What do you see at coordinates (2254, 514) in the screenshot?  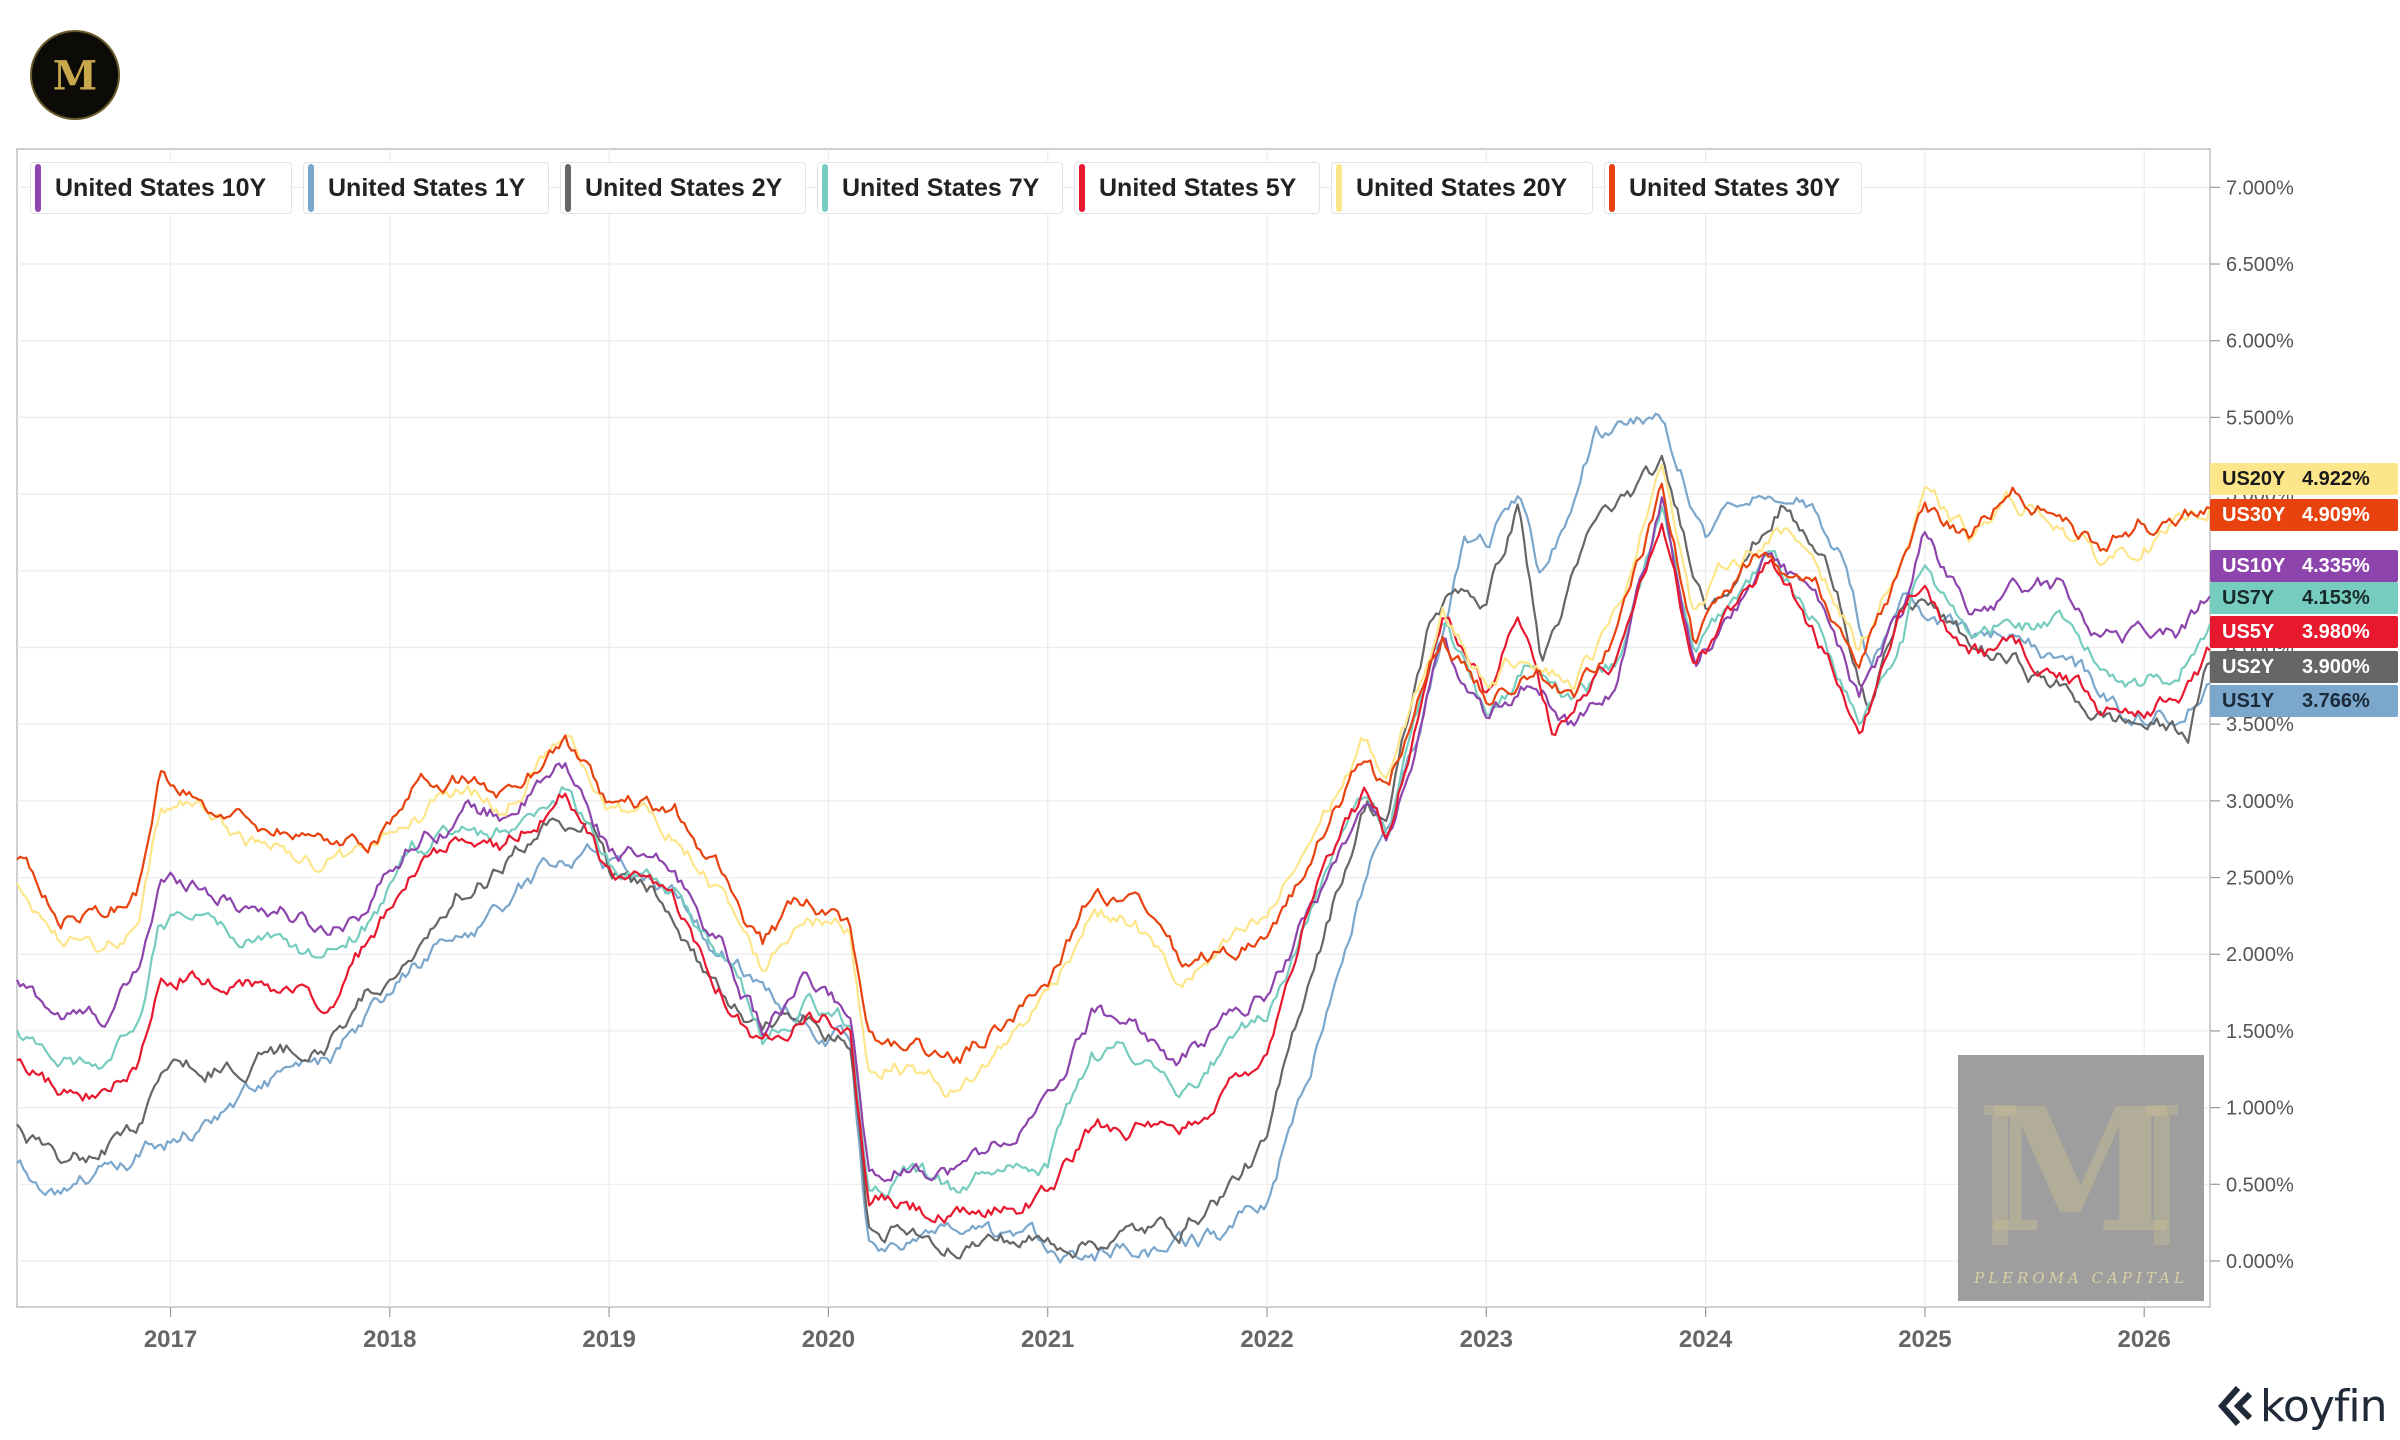 I see `tag-series-name: US30Y` at bounding box center [2254, 514].